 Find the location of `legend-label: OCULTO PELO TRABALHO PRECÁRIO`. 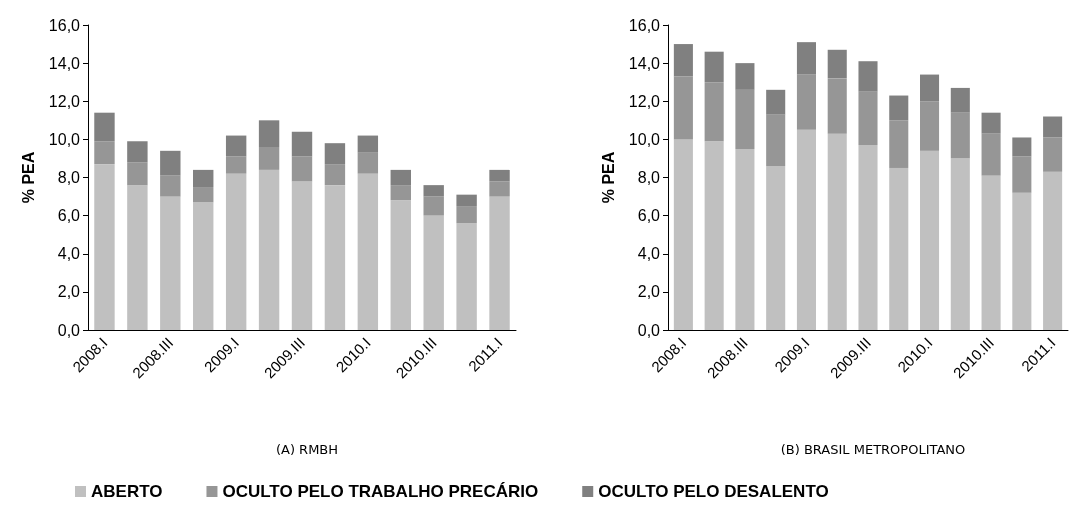

legend-label: OCULTO PELO TRABALHO PRECÁRIO is located at coordinates (380, 491).